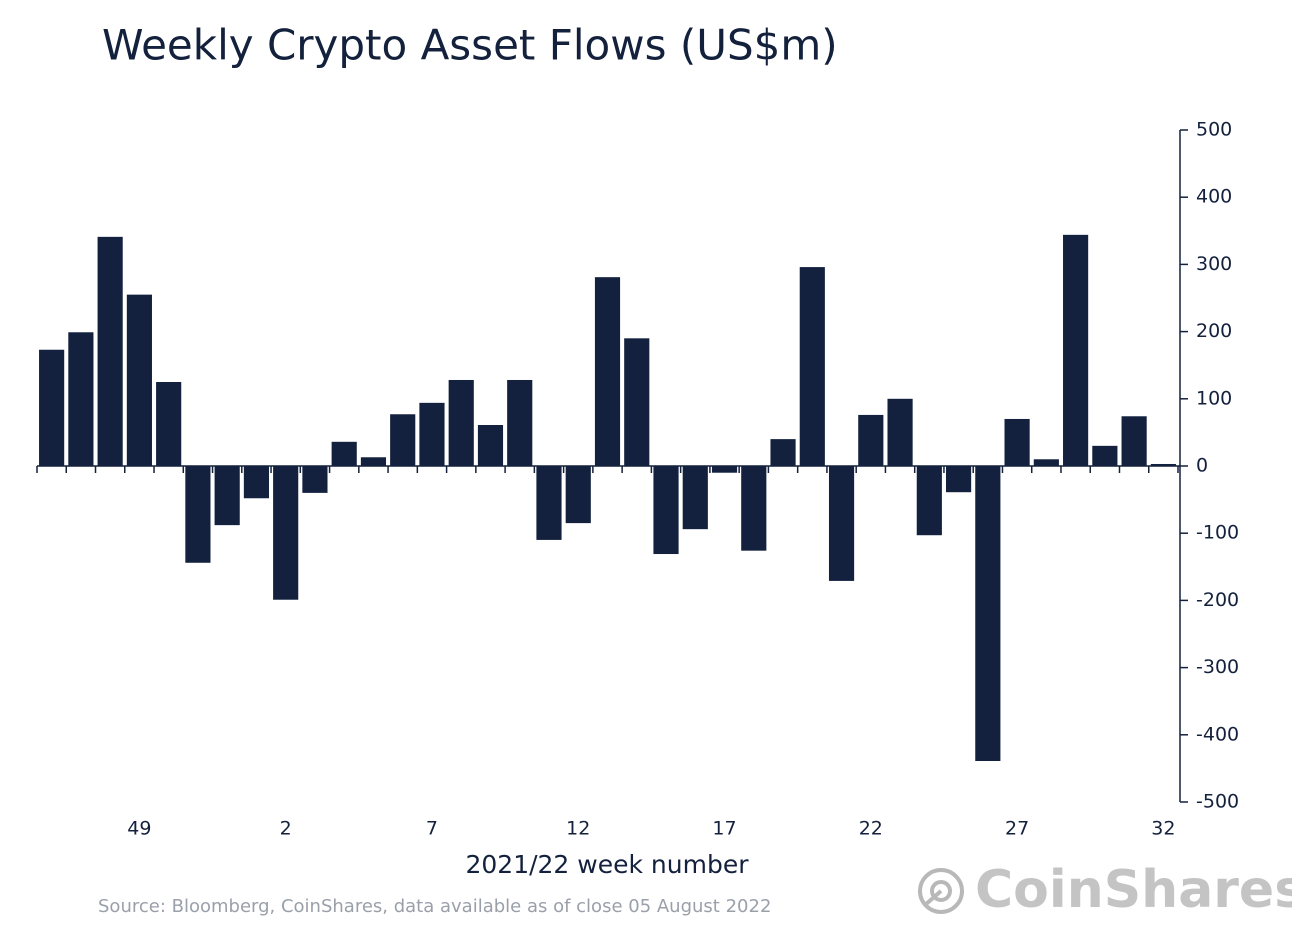 The height and width of the screenshot is (931, 1292). I want to click on y-tick-label: -200, so click(1217, 600).